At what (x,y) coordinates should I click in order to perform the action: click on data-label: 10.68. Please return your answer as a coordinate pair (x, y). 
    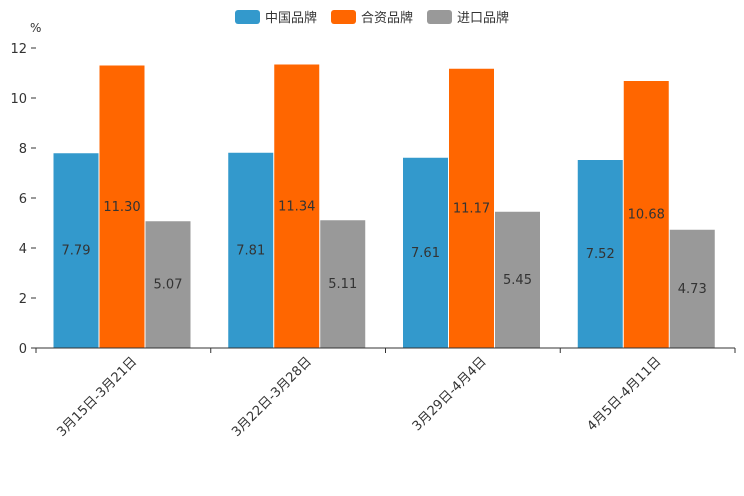
    Looking at the image, I should click on (646, 215).